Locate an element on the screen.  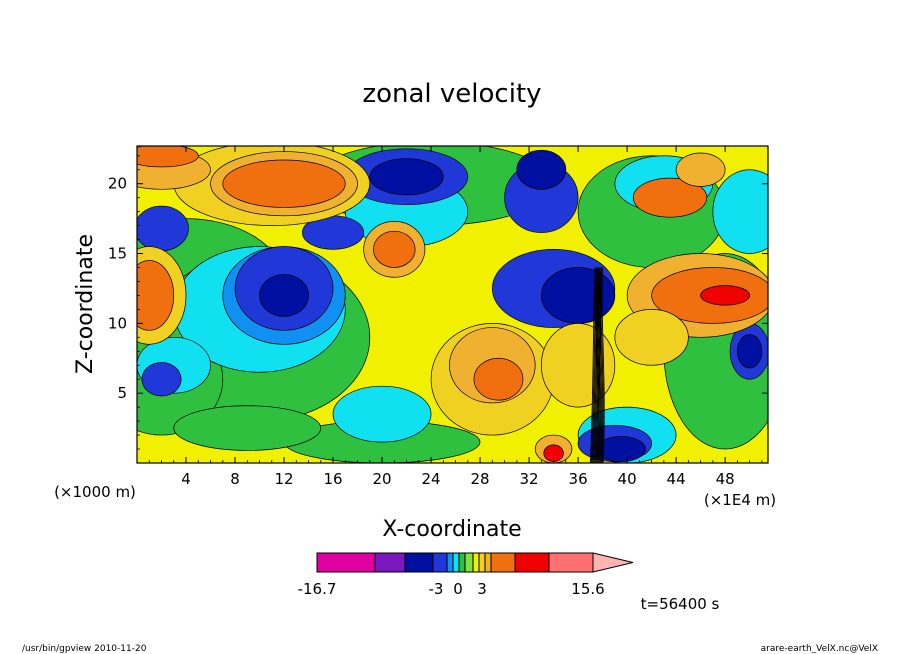
colorbar is located at coordinates (475, 562).